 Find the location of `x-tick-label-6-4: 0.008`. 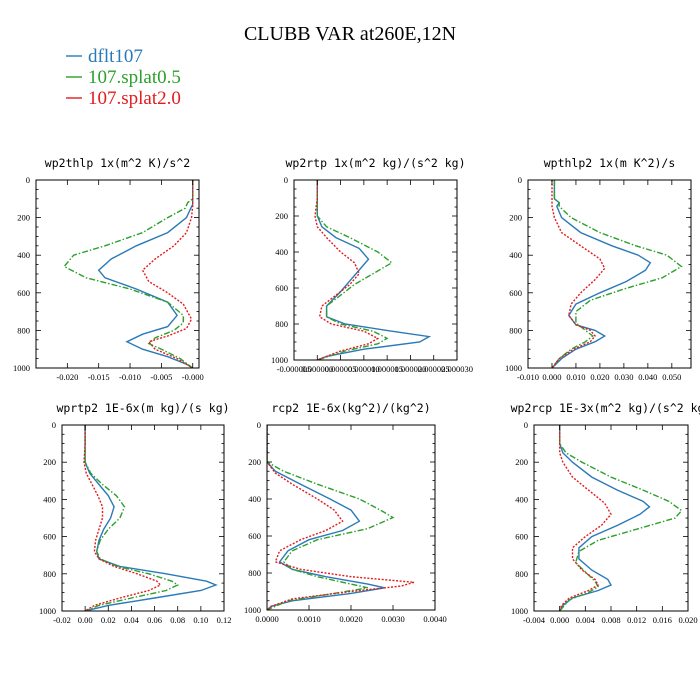

x-tick-label-6-4: 0.008 is located at coordinates (610, 620).